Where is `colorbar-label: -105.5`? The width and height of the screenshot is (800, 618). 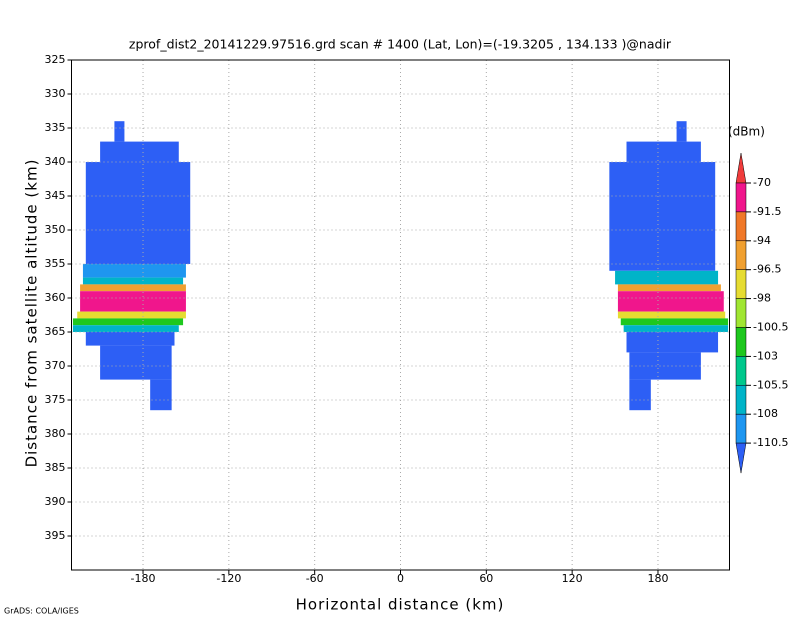
colorbar-label: -105.5 is located at coordinates (770, 384).